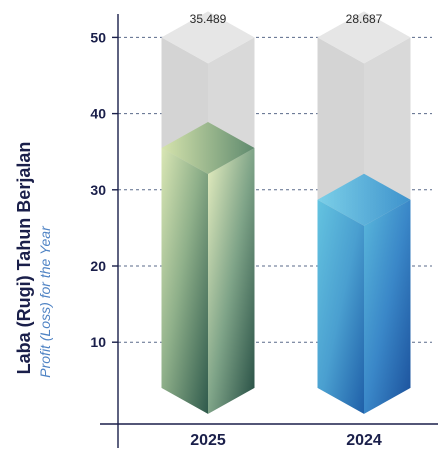 This screenshot has height=452, width=438. I want to click on y-tick-label: 30, so click(98, 190).